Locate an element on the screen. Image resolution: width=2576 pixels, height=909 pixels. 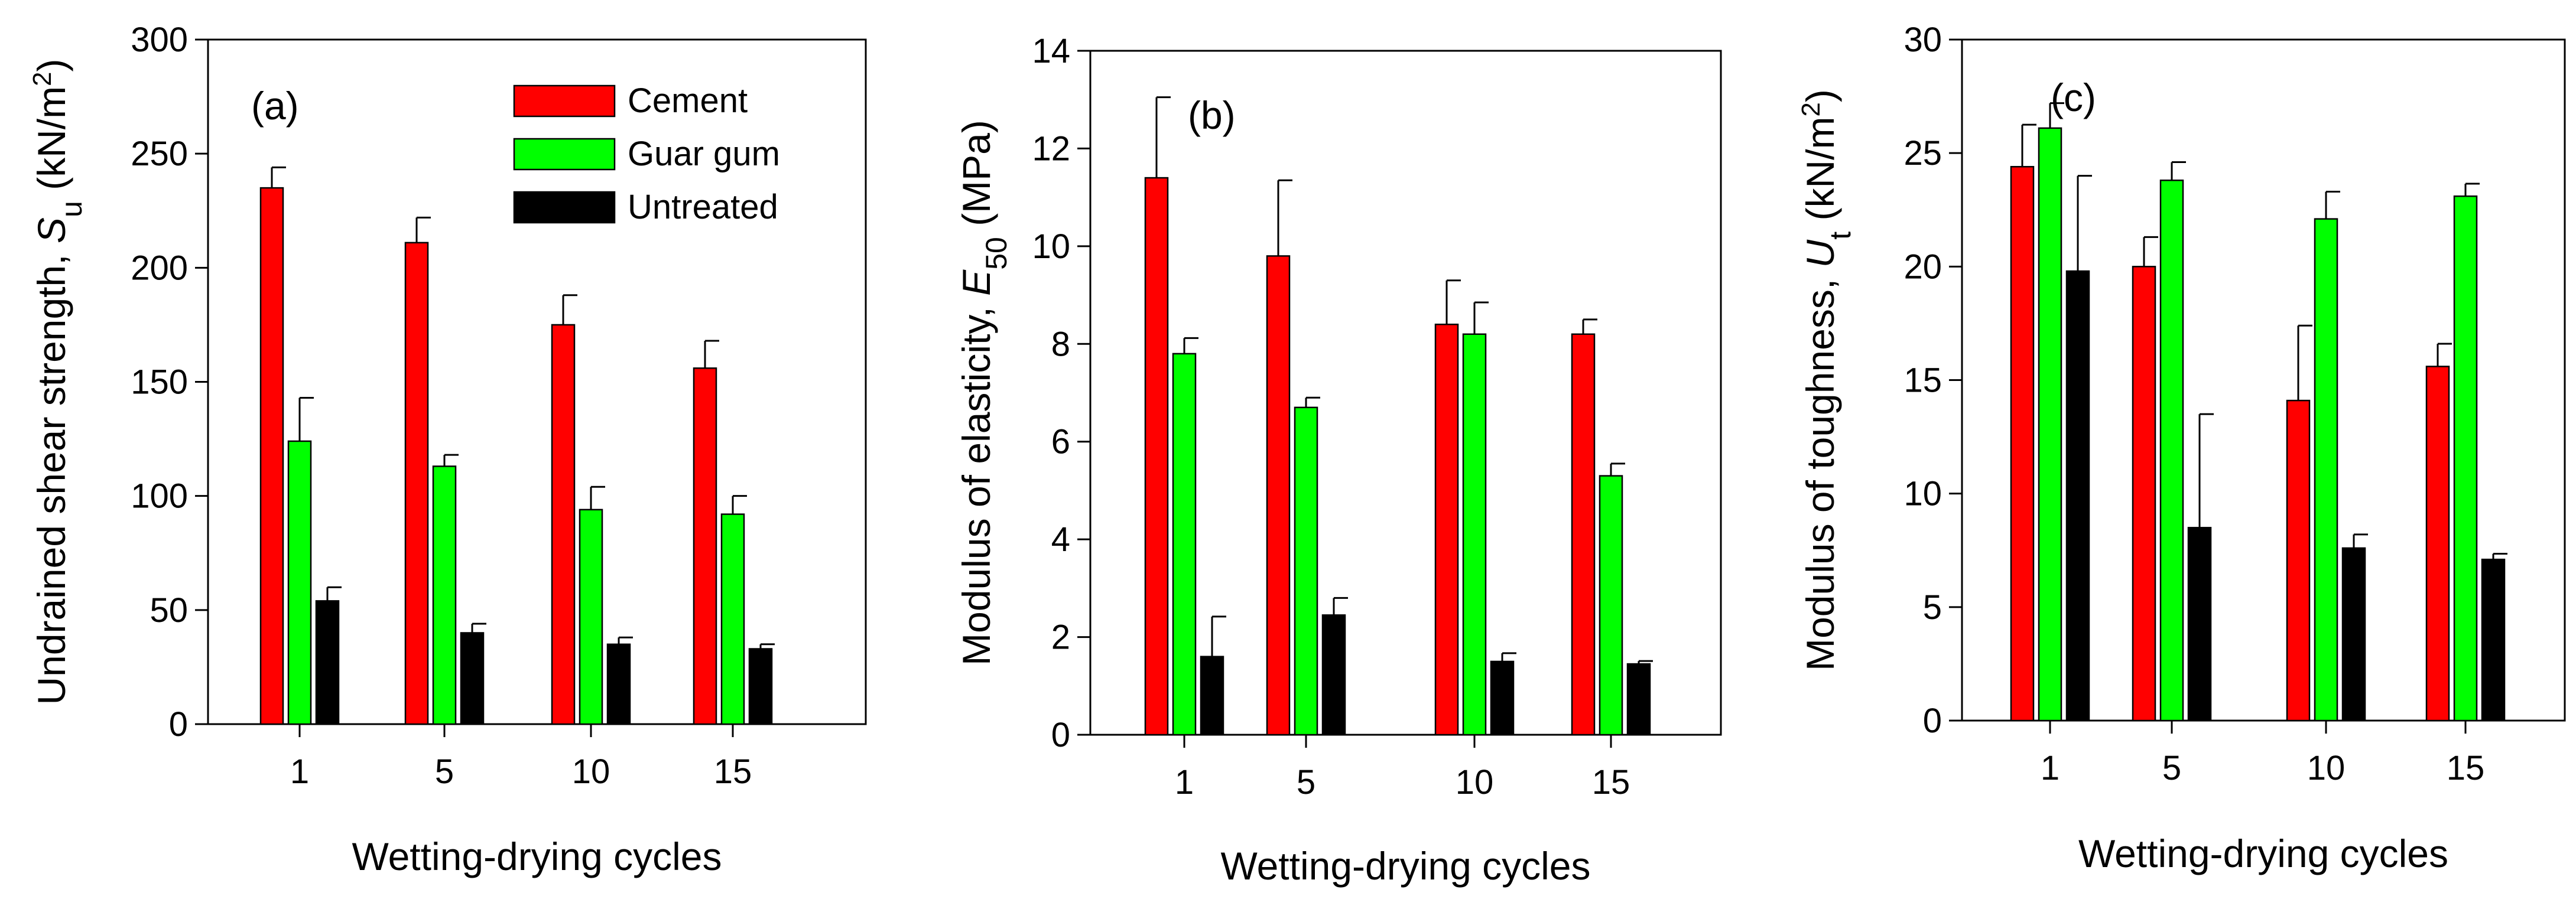
legend-label: Cement is located at coordinates (688, 101).